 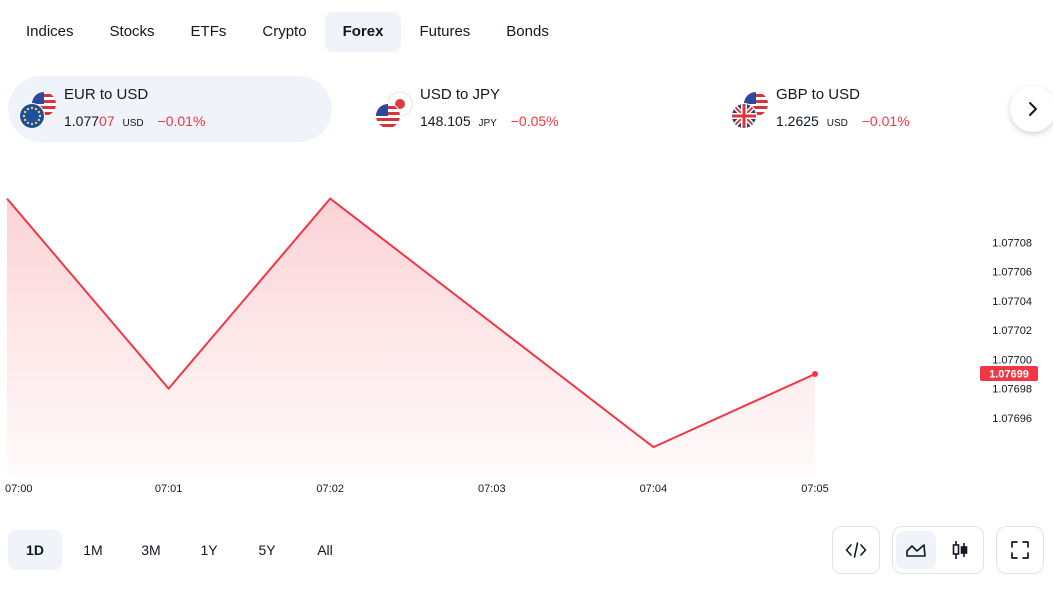 What do you see at coordinates (209, 550) in the screenshot?
I see `range-1y: 1Y` at bounding box center [209, 550].